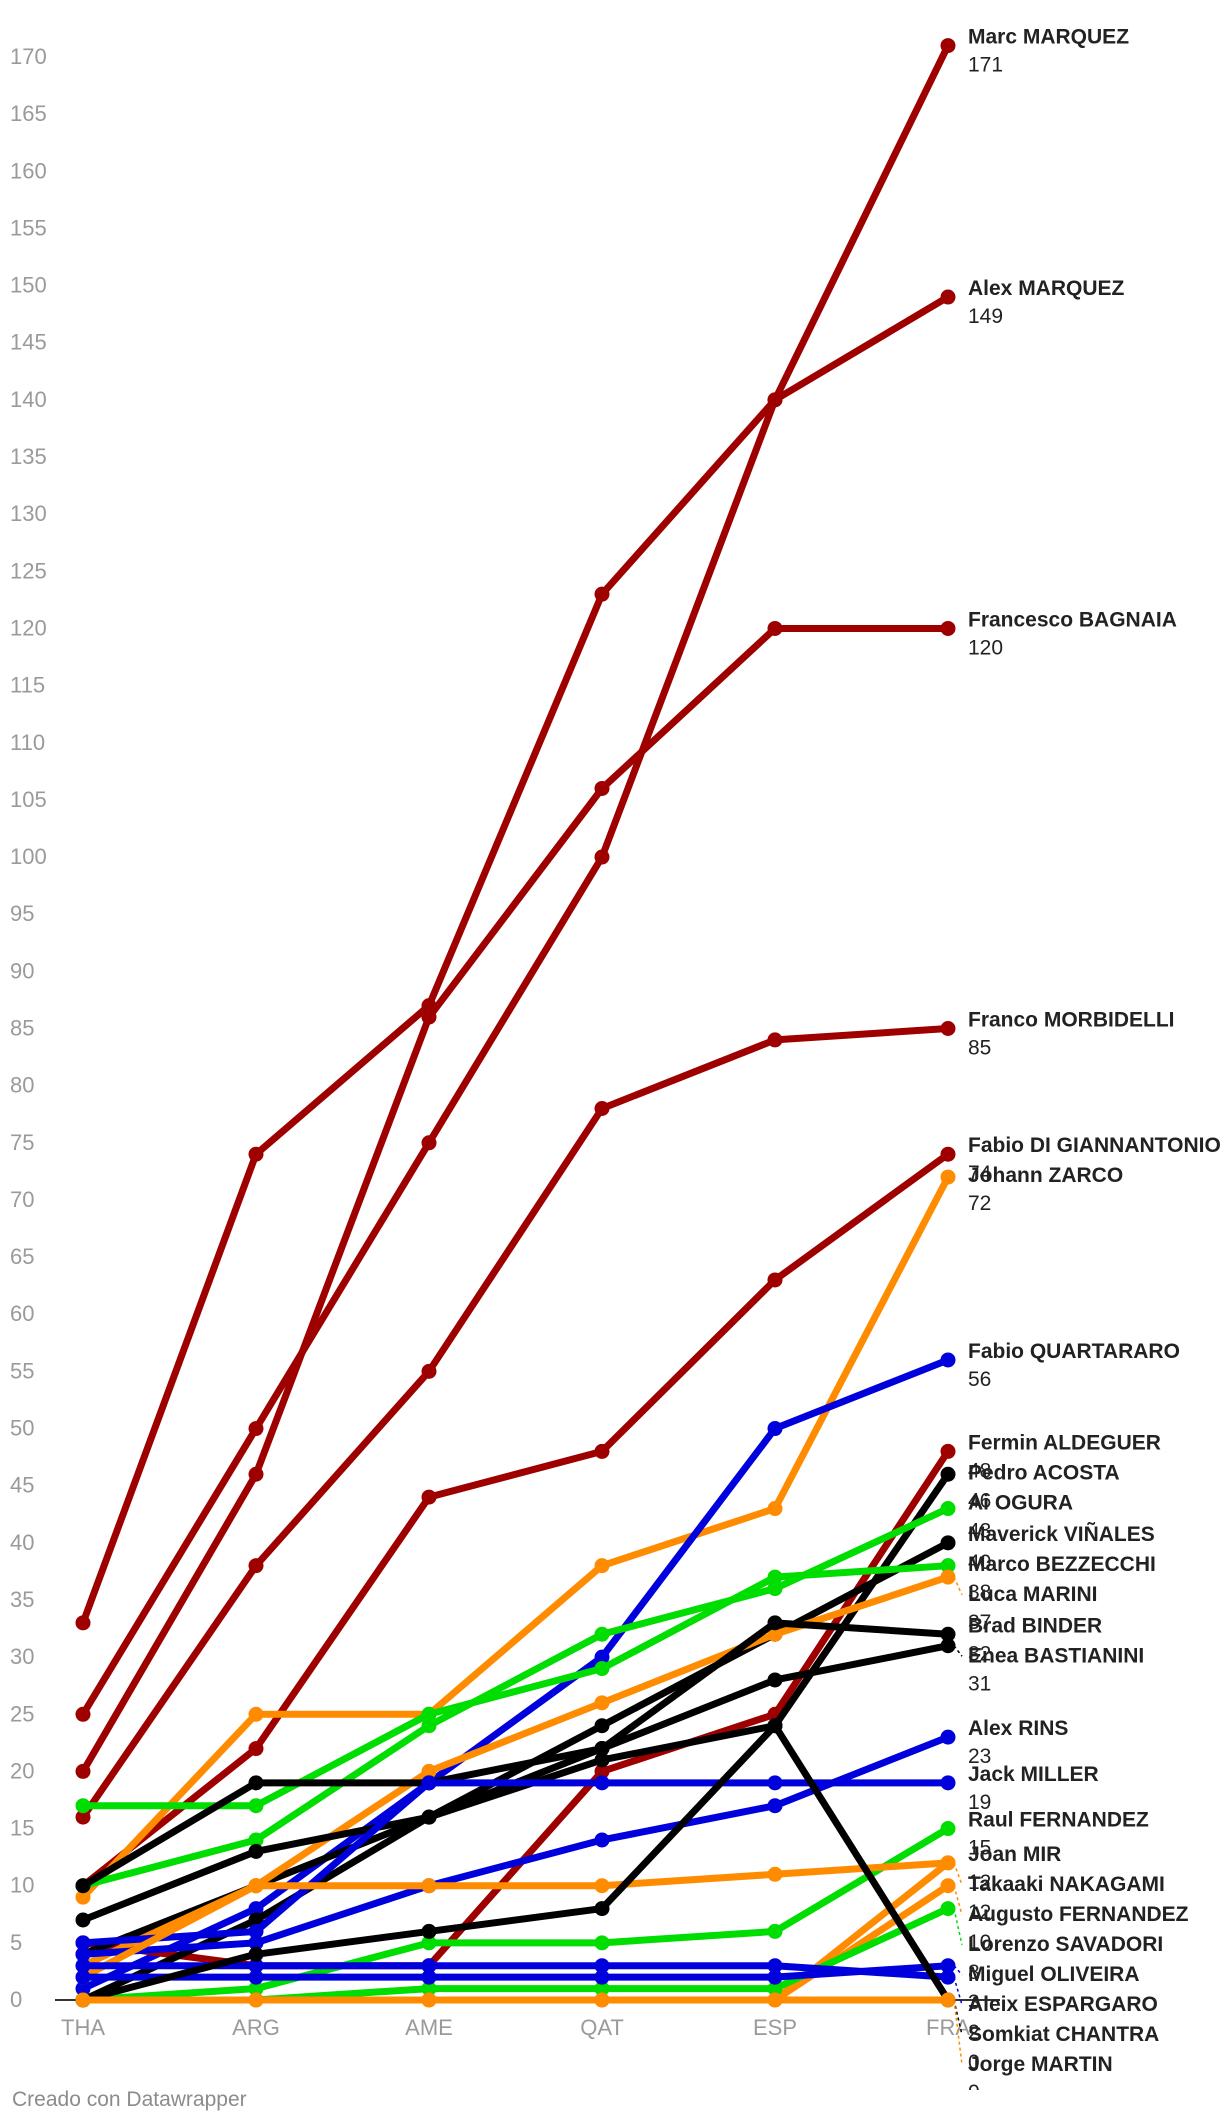 The height and width of the screenshot is (2118, 1220). What do you see at coordinates (980, 1173) in the screenshot?
I see `end-label-value: 74` at bounding box center [980, 1173].